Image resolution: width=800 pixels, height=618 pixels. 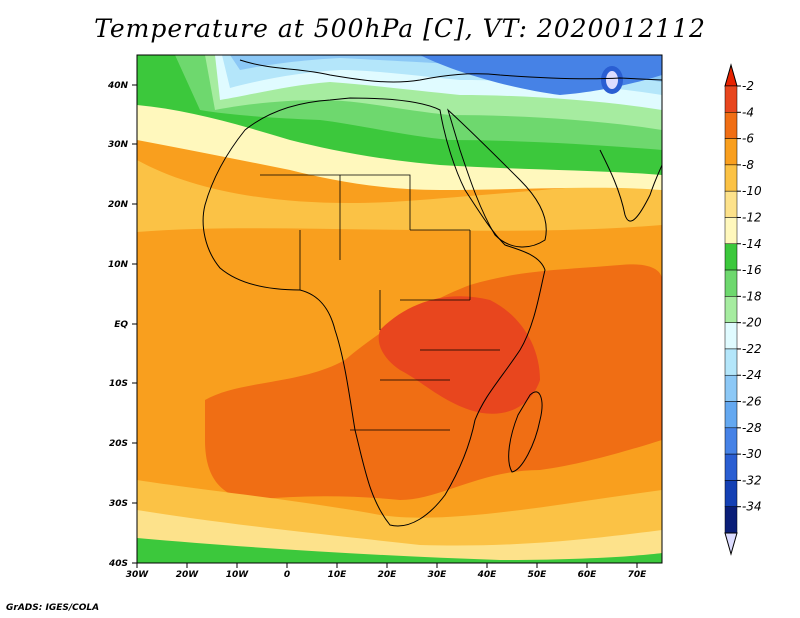 I want to click on colorbar-label: -14, so click(x=752, y=244).